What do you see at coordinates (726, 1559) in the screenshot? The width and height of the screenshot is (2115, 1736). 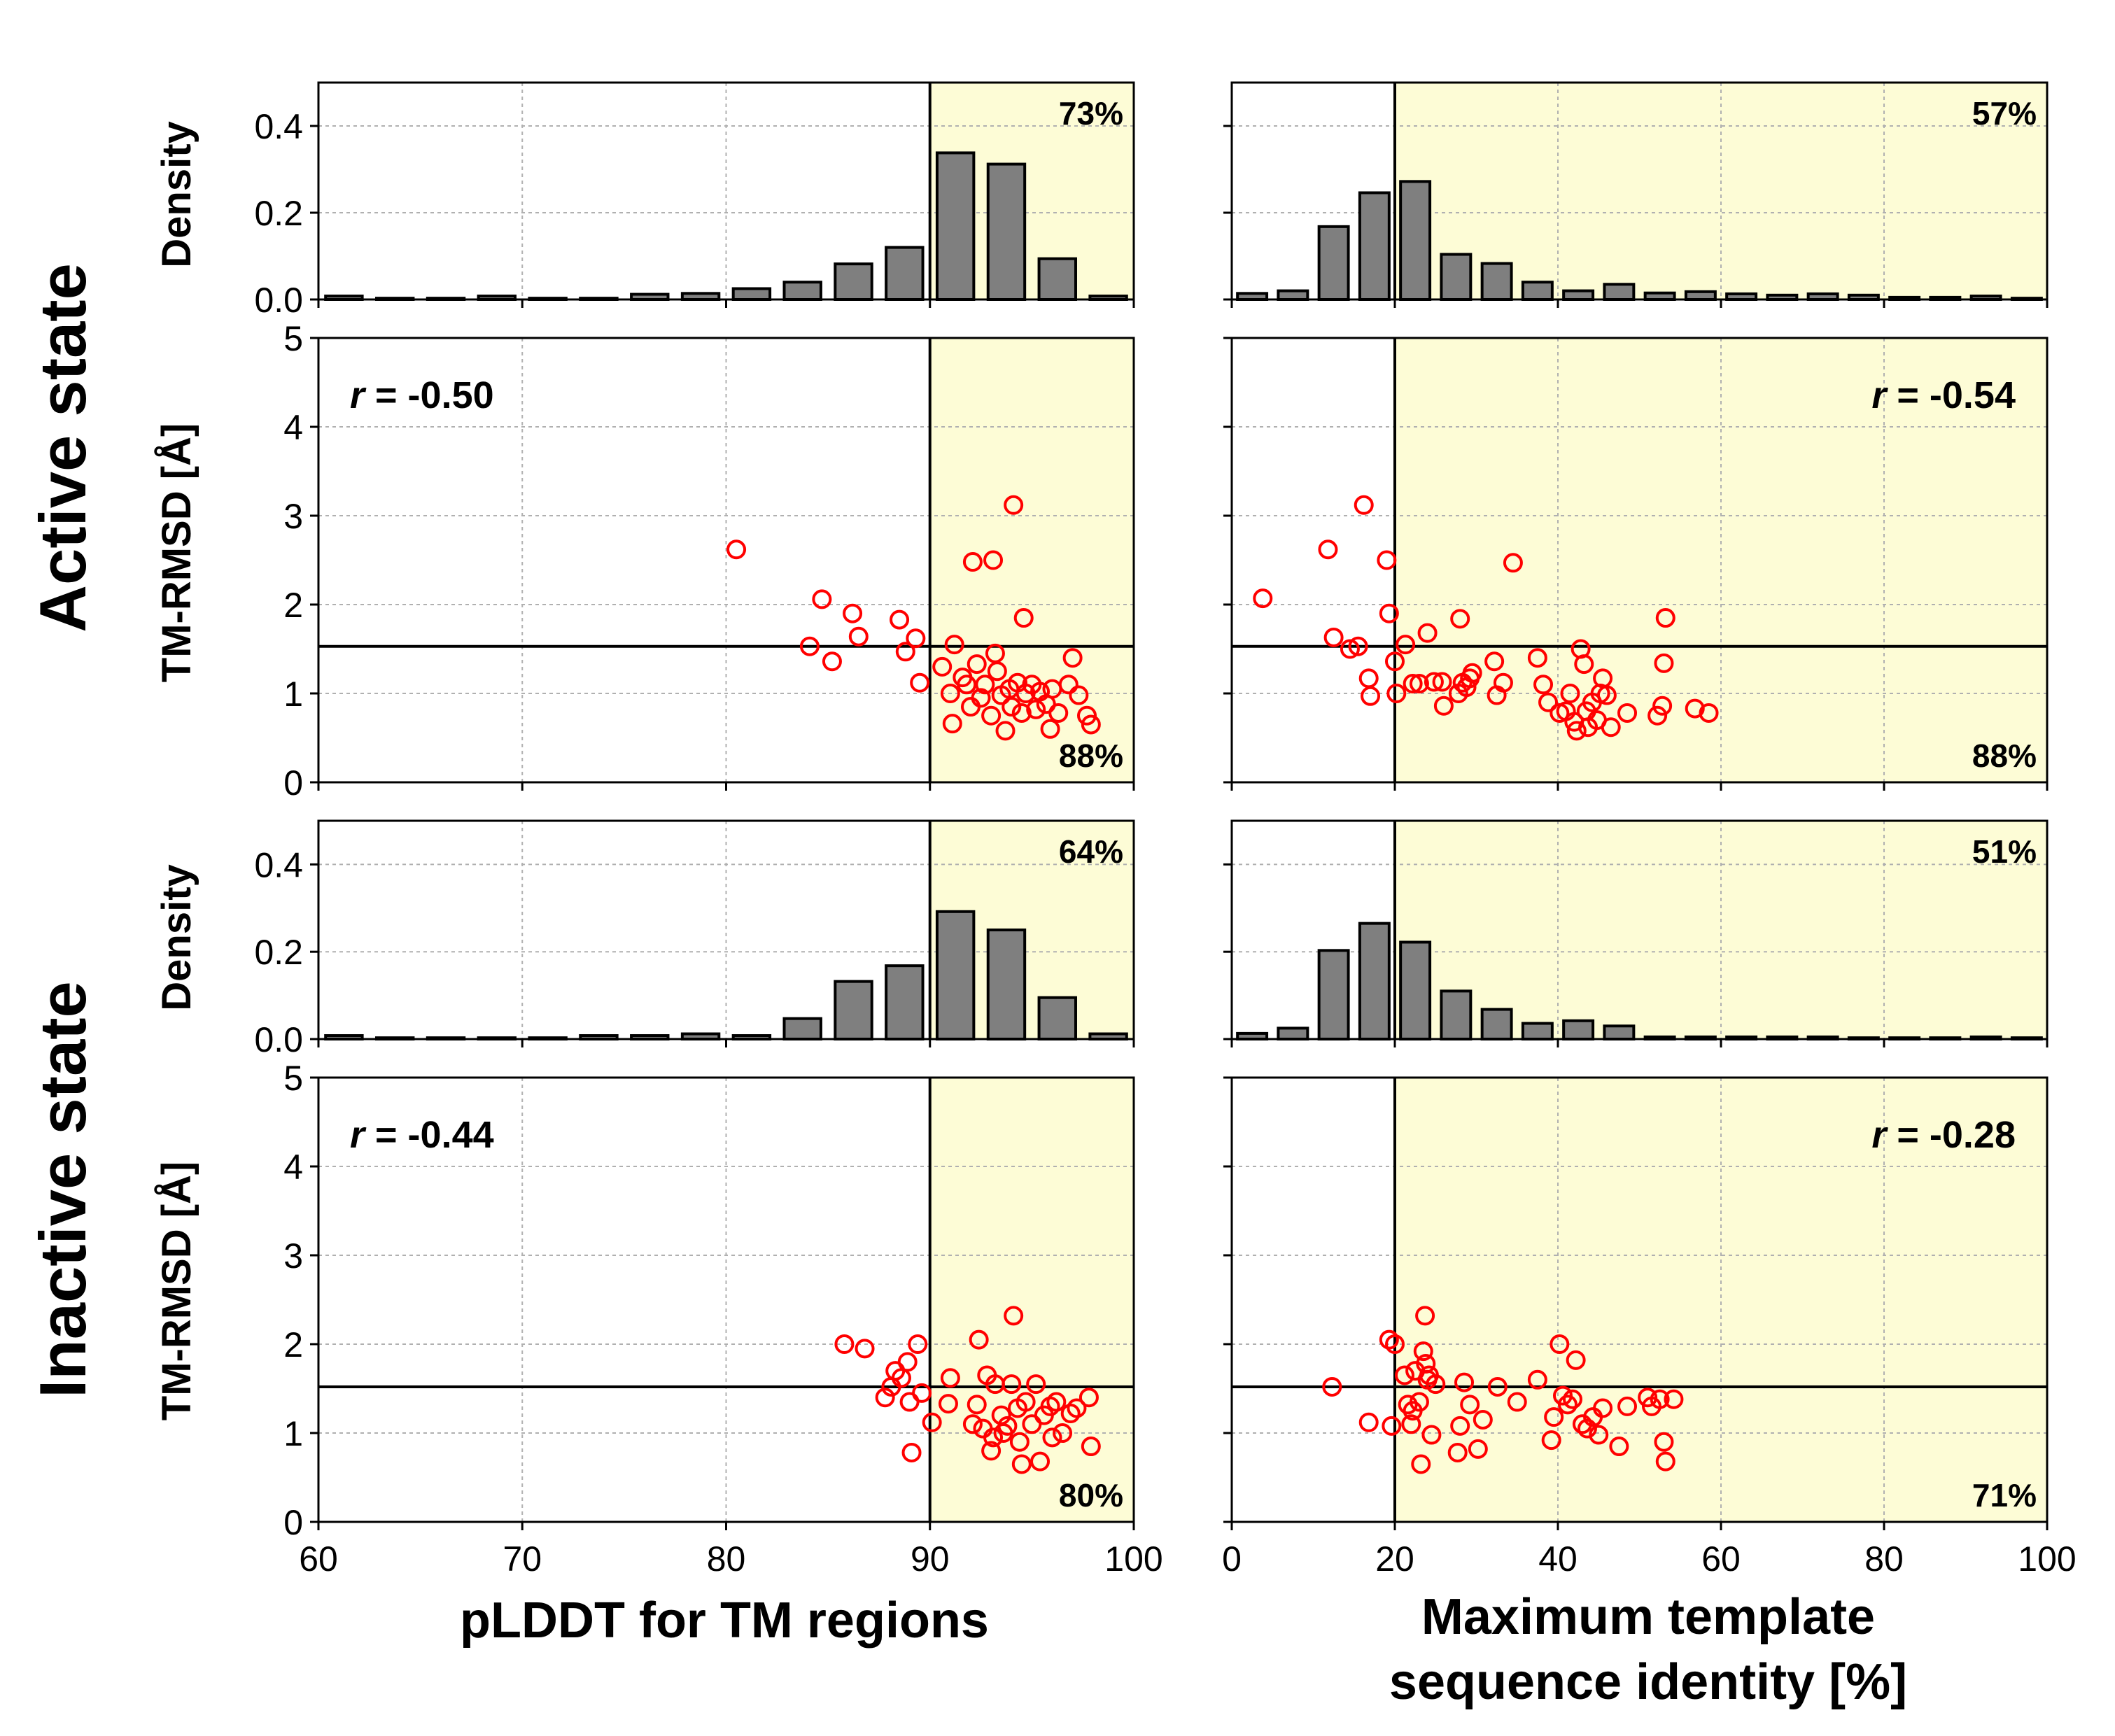 I see `x-tick-label: 80` at bounding box center [726, 1559].